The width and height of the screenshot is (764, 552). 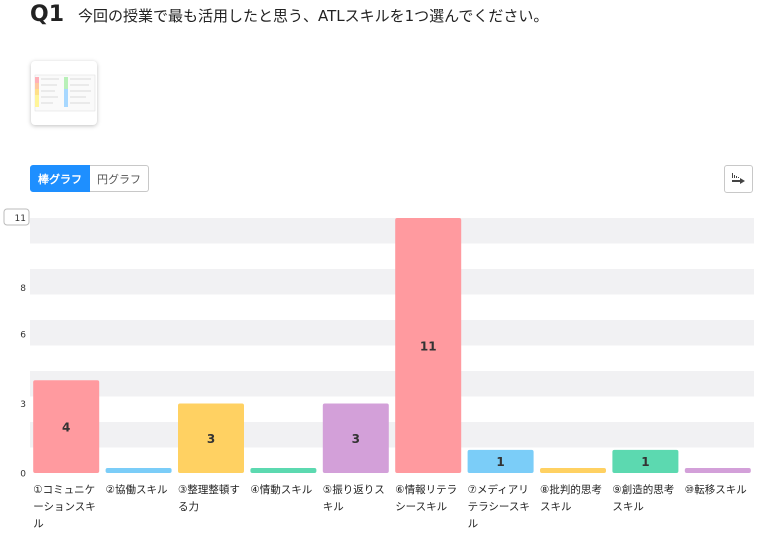 I want to click on question-header: Q1 今回の授業で最も活用したと思う、ATLスキルを1つ選んでください。, so click(x=289, y=14).